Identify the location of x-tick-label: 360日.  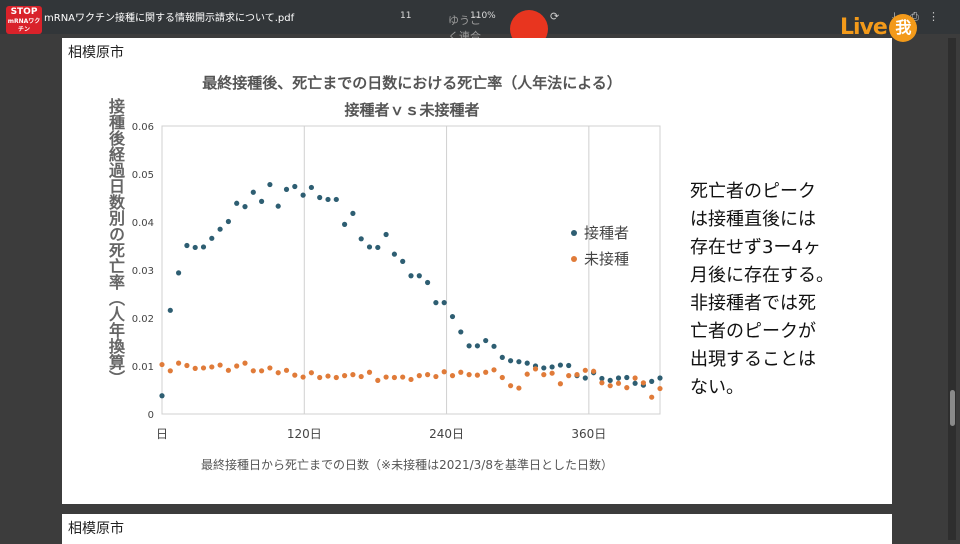
(588, 434).